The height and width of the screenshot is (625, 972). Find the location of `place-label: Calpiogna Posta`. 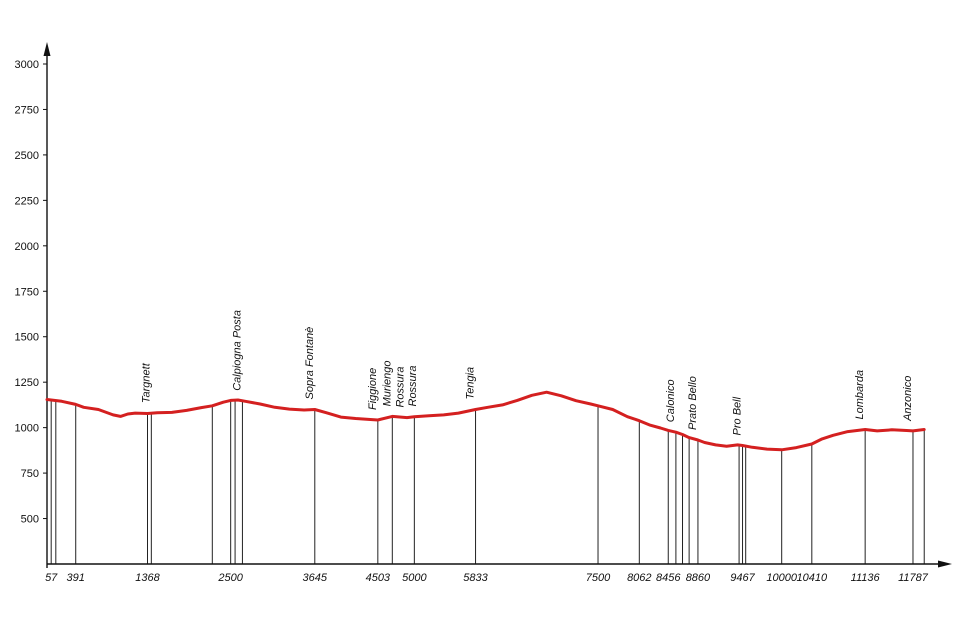

place-label: Calpiogna Posta is located at coordinates (237, 350).